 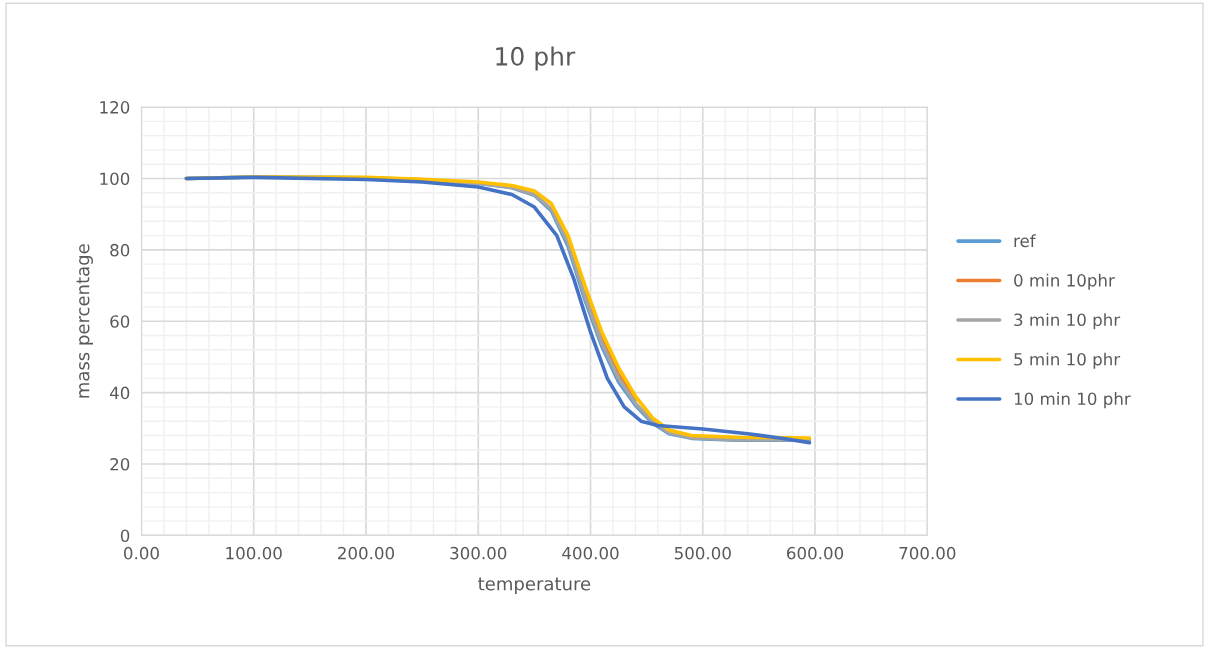 I want to click on legend-label: 5 min 10 phr, so click(x=1067, y=360).